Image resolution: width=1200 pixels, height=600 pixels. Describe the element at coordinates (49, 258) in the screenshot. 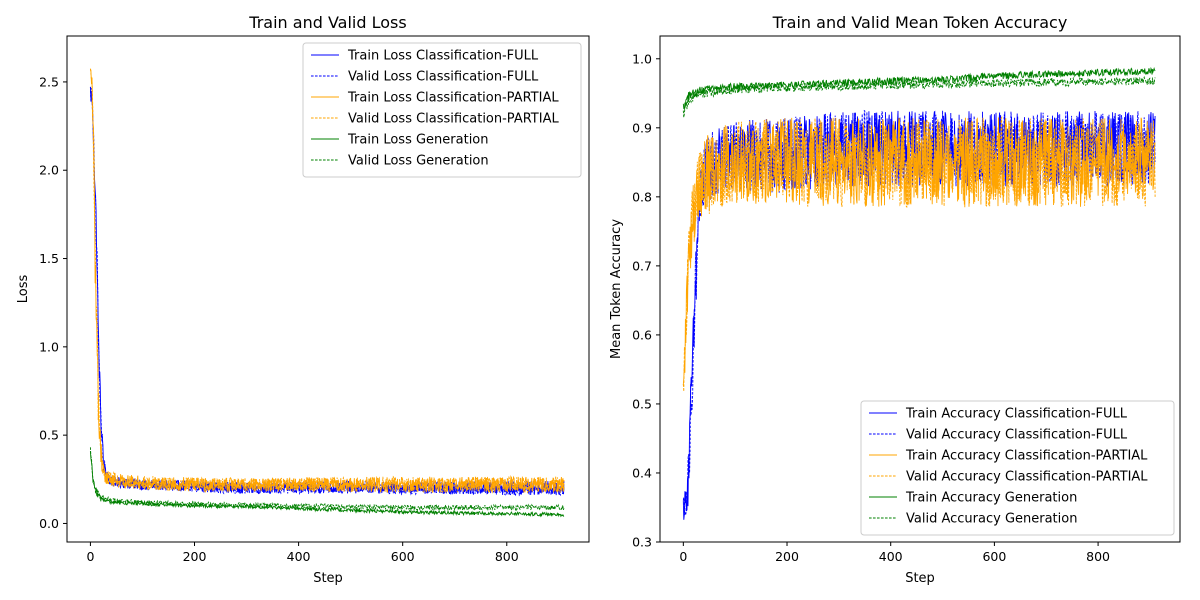

I see `y-tick-label: 1.5` at that location.